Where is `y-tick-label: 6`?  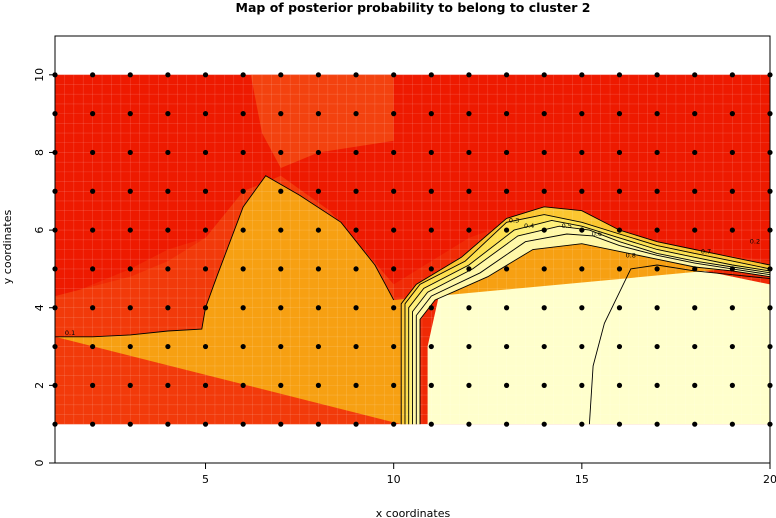
y-tick-label: 6 is located at coordinates (39, 230).